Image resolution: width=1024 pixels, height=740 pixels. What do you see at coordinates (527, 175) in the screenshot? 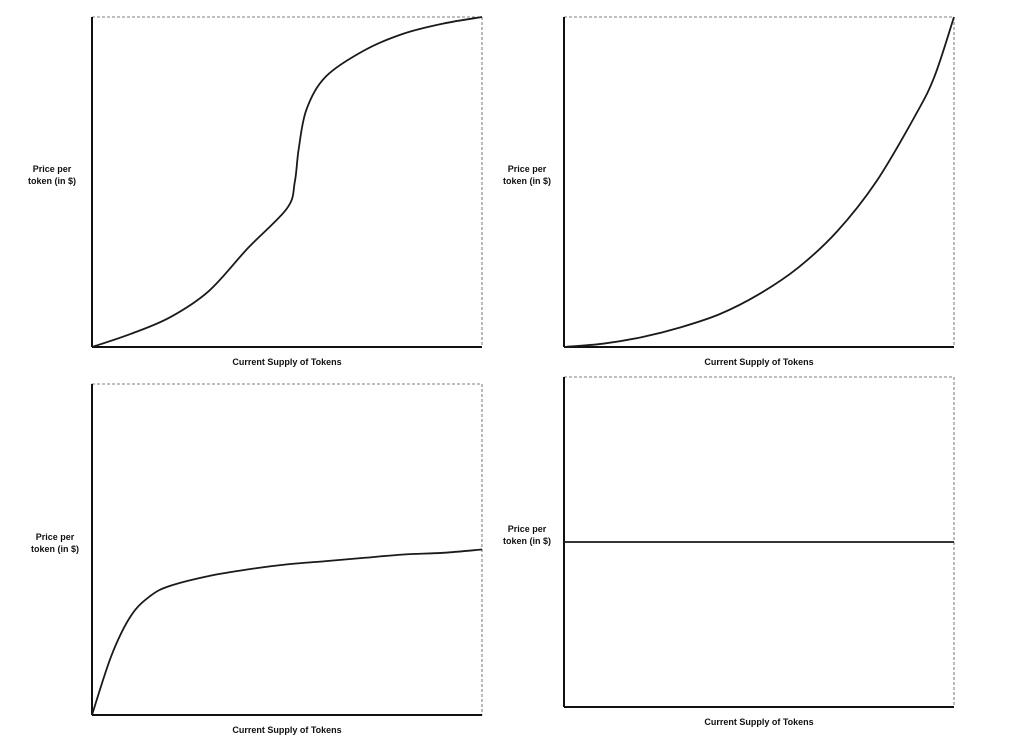
I see `y-axis-label-2: Price per token (in $)` at bounding box center [527, 175].